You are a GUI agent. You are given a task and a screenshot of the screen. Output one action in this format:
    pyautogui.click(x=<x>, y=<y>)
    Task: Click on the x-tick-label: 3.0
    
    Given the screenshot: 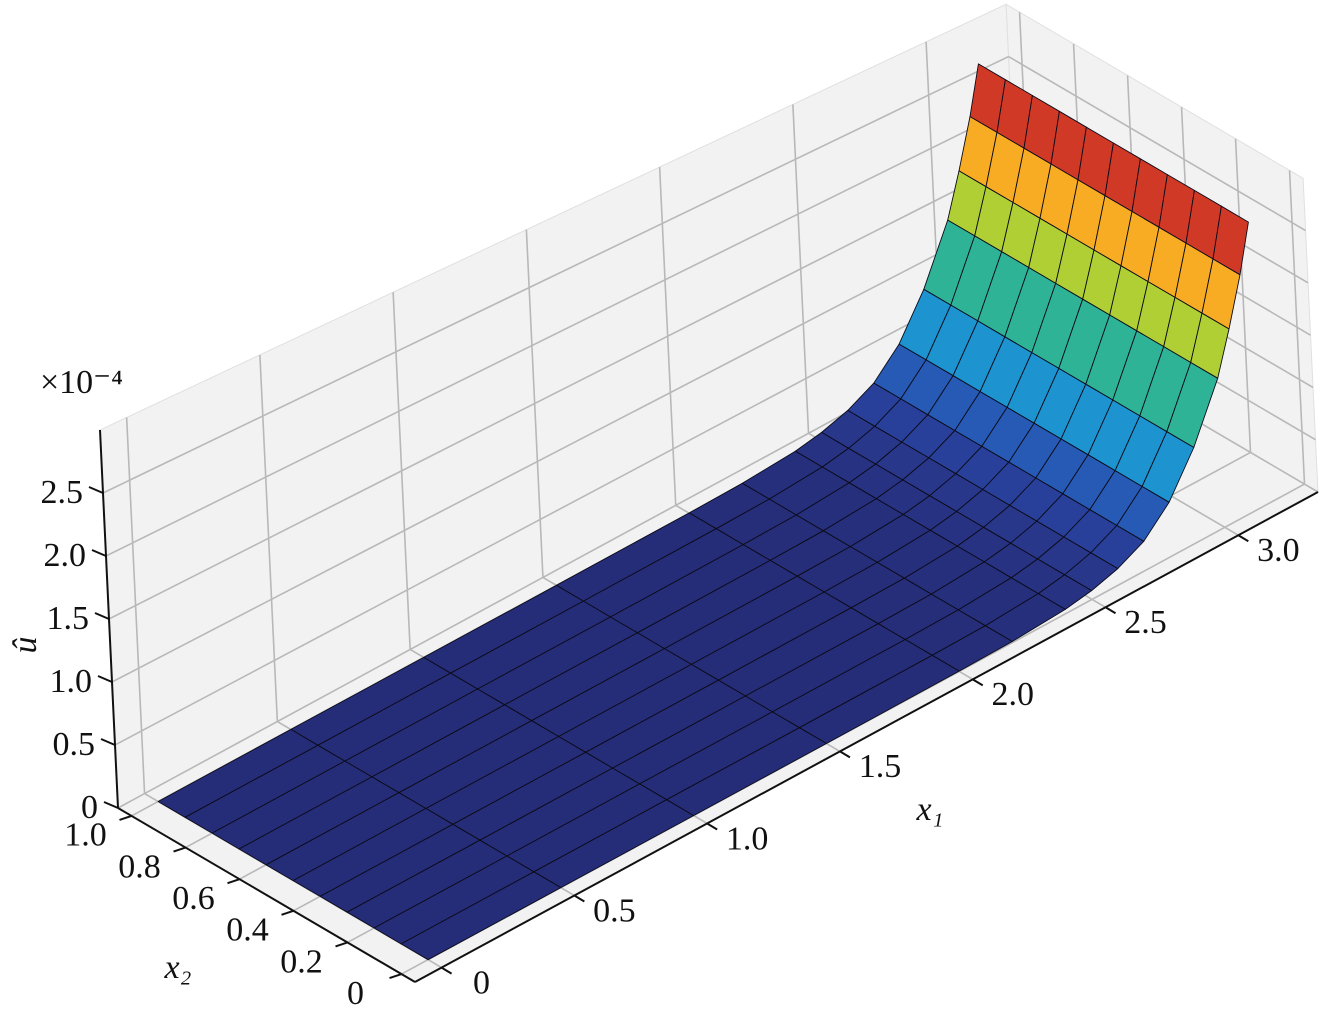 What is the action you would take?
    pyautogui.click(x=1278, y=550)
    